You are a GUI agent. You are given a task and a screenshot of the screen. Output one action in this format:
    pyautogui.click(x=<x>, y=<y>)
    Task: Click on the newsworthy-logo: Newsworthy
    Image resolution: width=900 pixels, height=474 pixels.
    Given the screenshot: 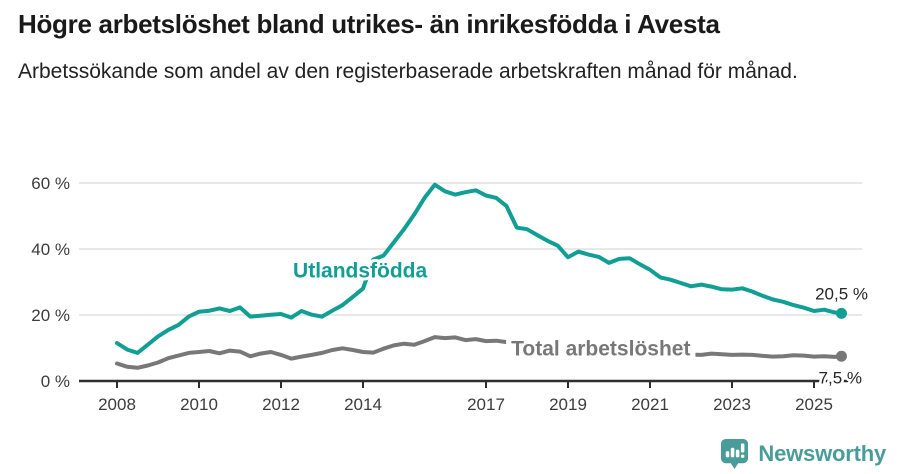 What is the action you would take?
    pyautogui.click(x=802, y=453)
    